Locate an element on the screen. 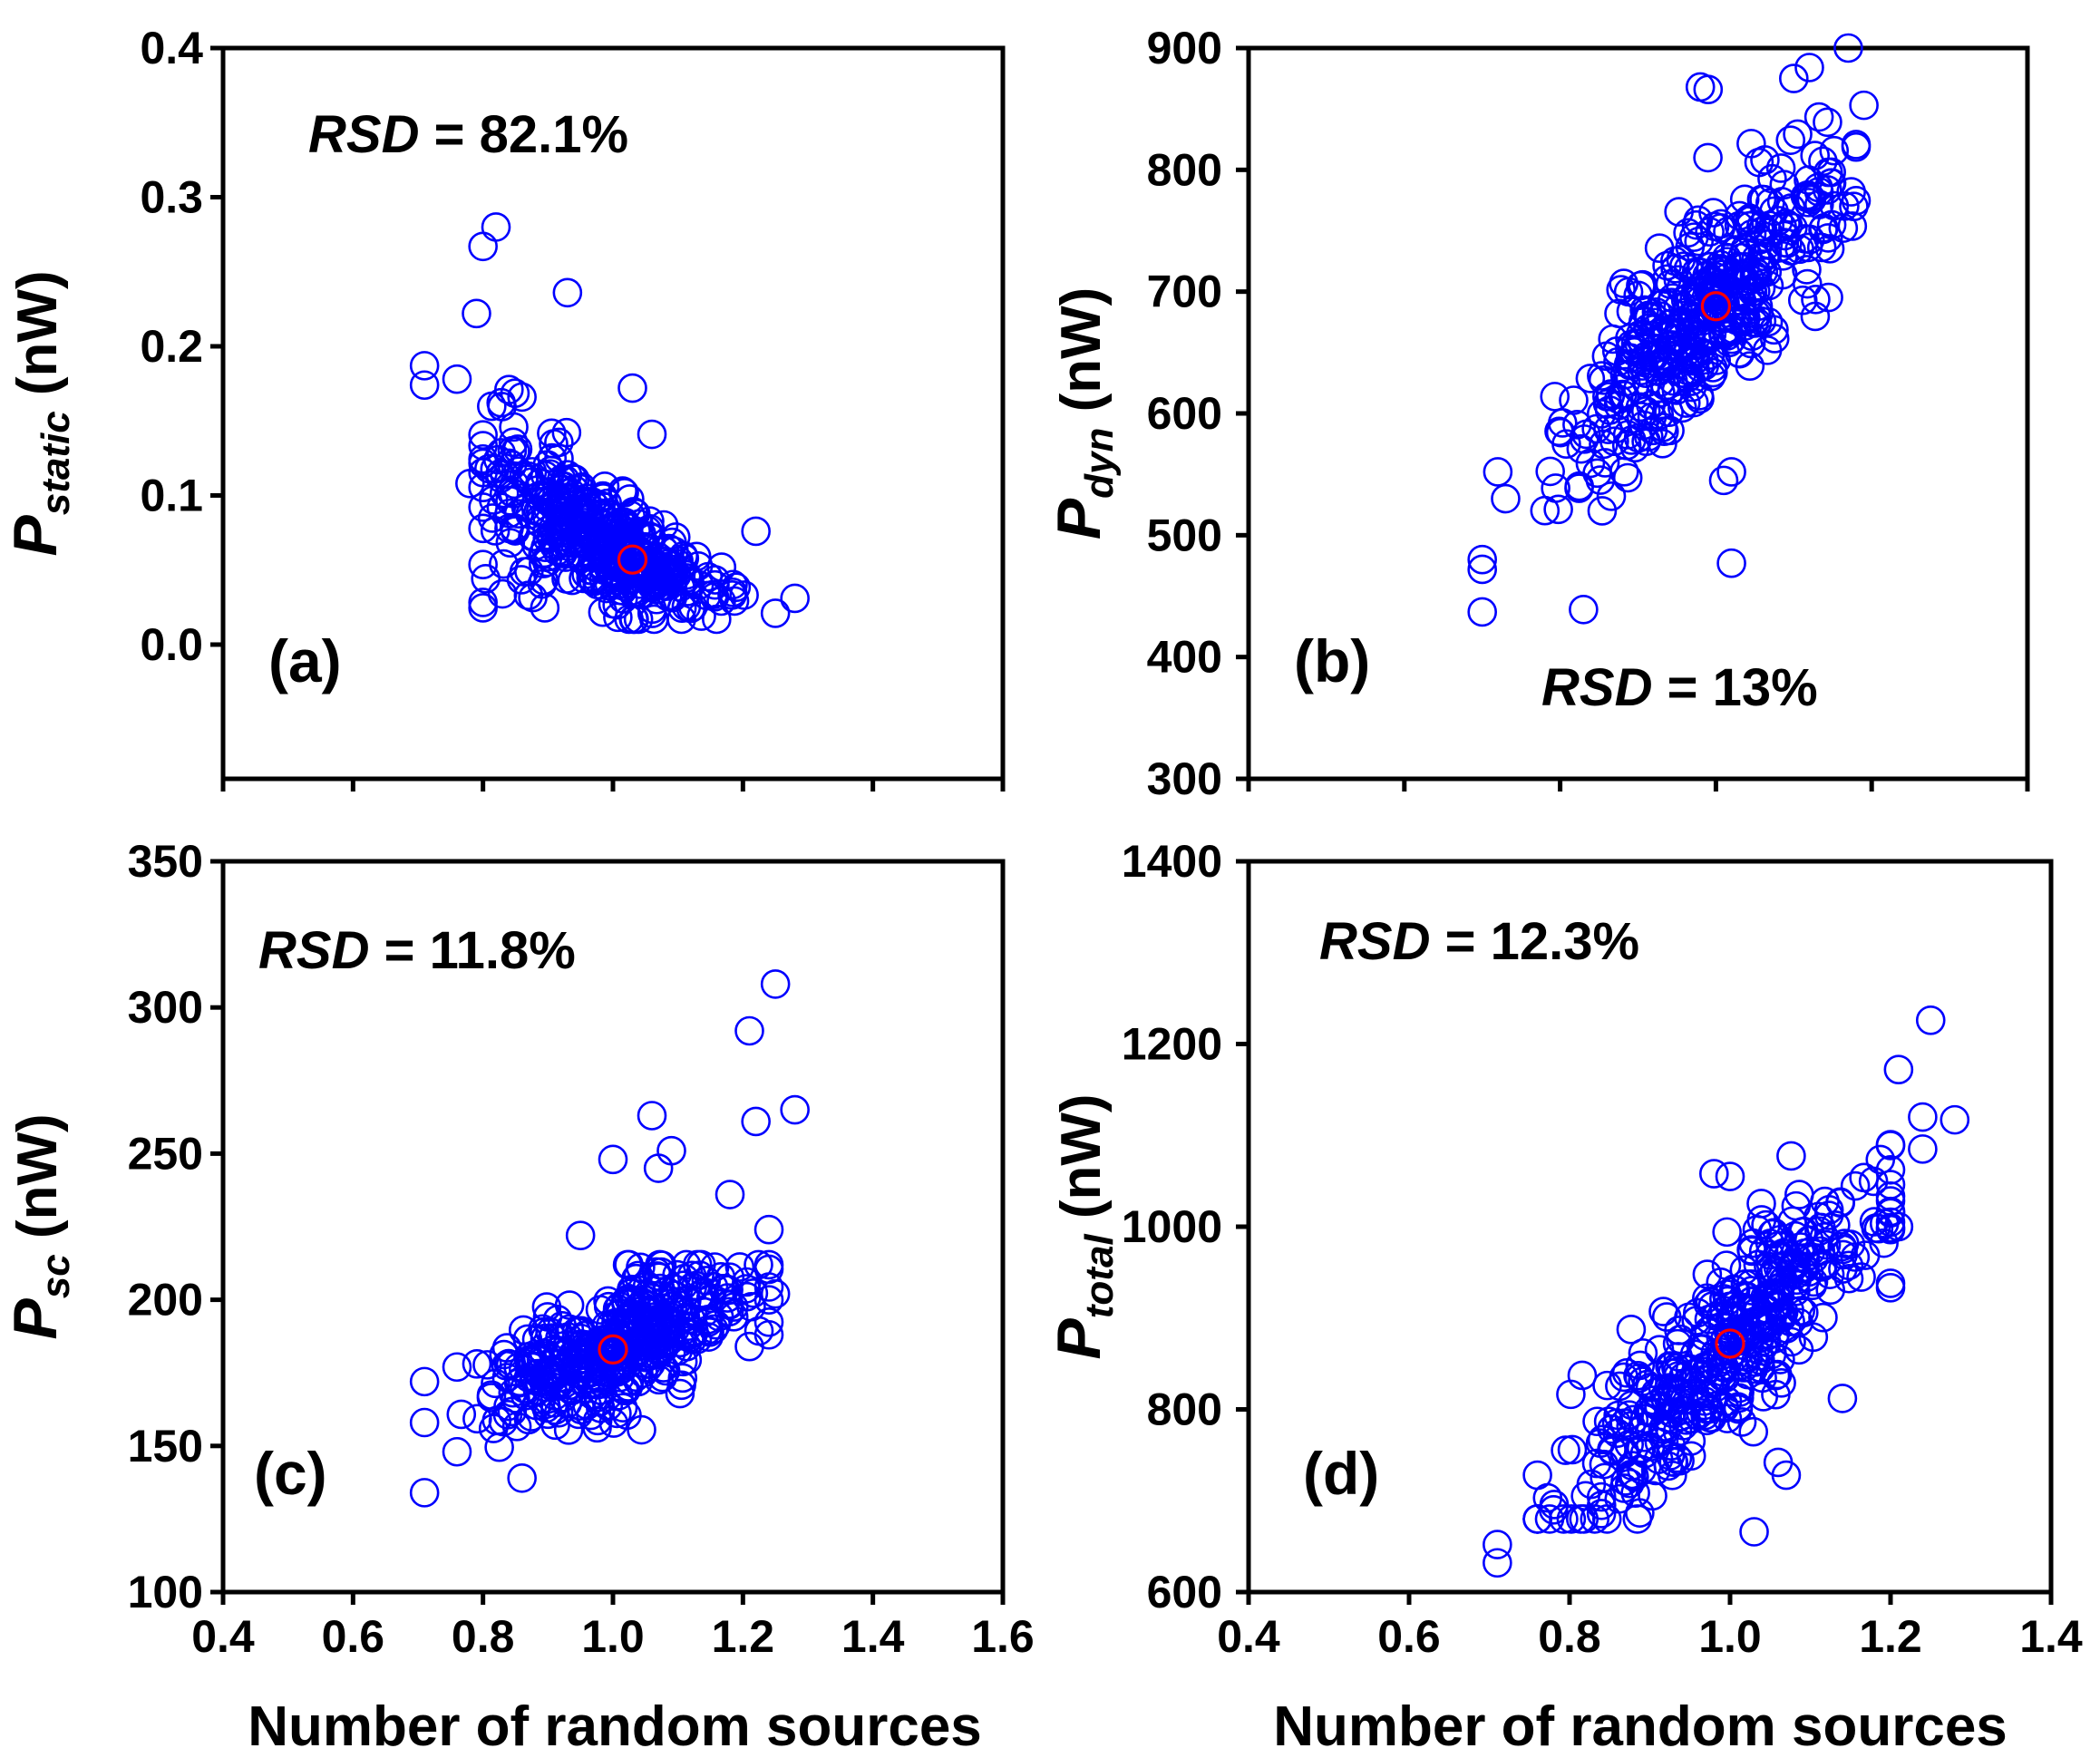  y-tick-label: 800 is located at coordinates (1184, 1409).